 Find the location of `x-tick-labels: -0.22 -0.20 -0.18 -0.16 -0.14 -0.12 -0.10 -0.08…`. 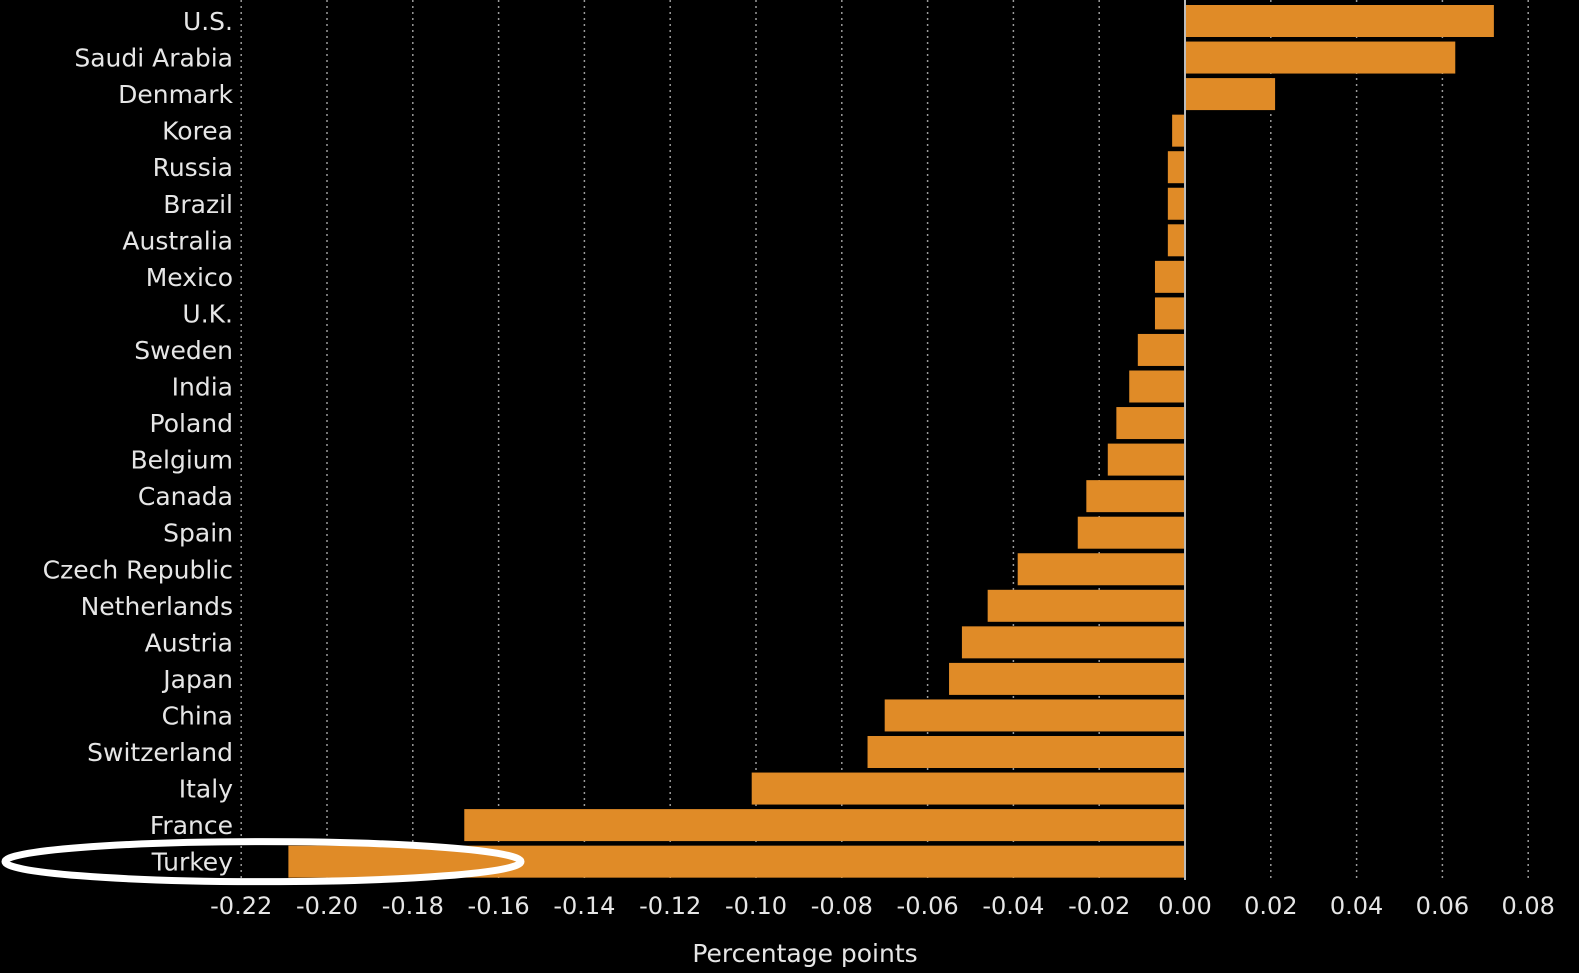

x-tick-labels: -0.22 -0.20 -0.18 -0.16 -0.14 -0.12 -0.10 -0.08… is located at coordinates (882, 906).